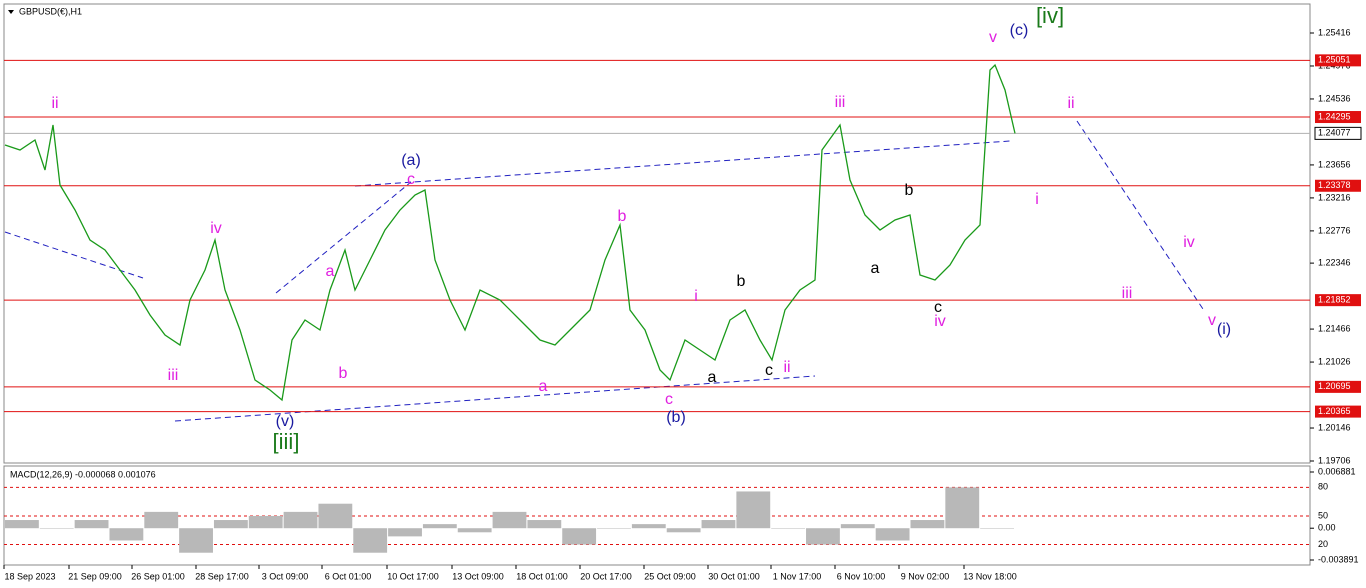  What do you see at coordinates (1334, 300) in the screenshot?
I see `level-label: 1.21852` at bounding box center [1334, 300].